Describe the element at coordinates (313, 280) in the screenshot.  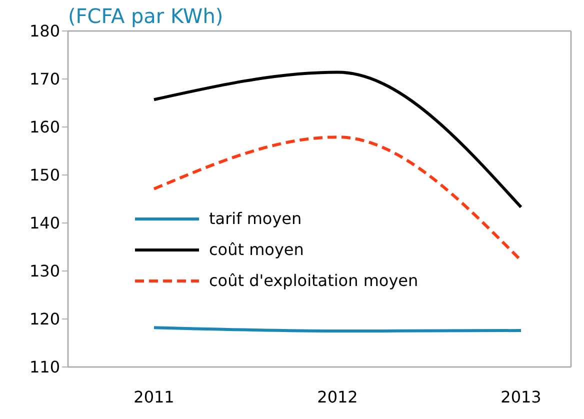
I see `legend-label: coût d'exploitation moyen` at that location.